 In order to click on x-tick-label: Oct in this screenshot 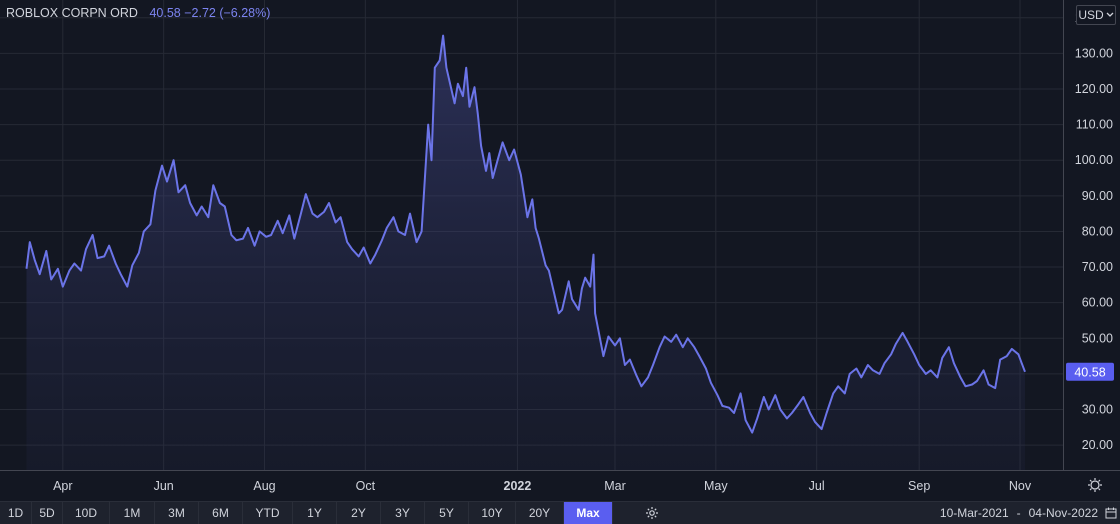, I will do `click(366, 486)`.